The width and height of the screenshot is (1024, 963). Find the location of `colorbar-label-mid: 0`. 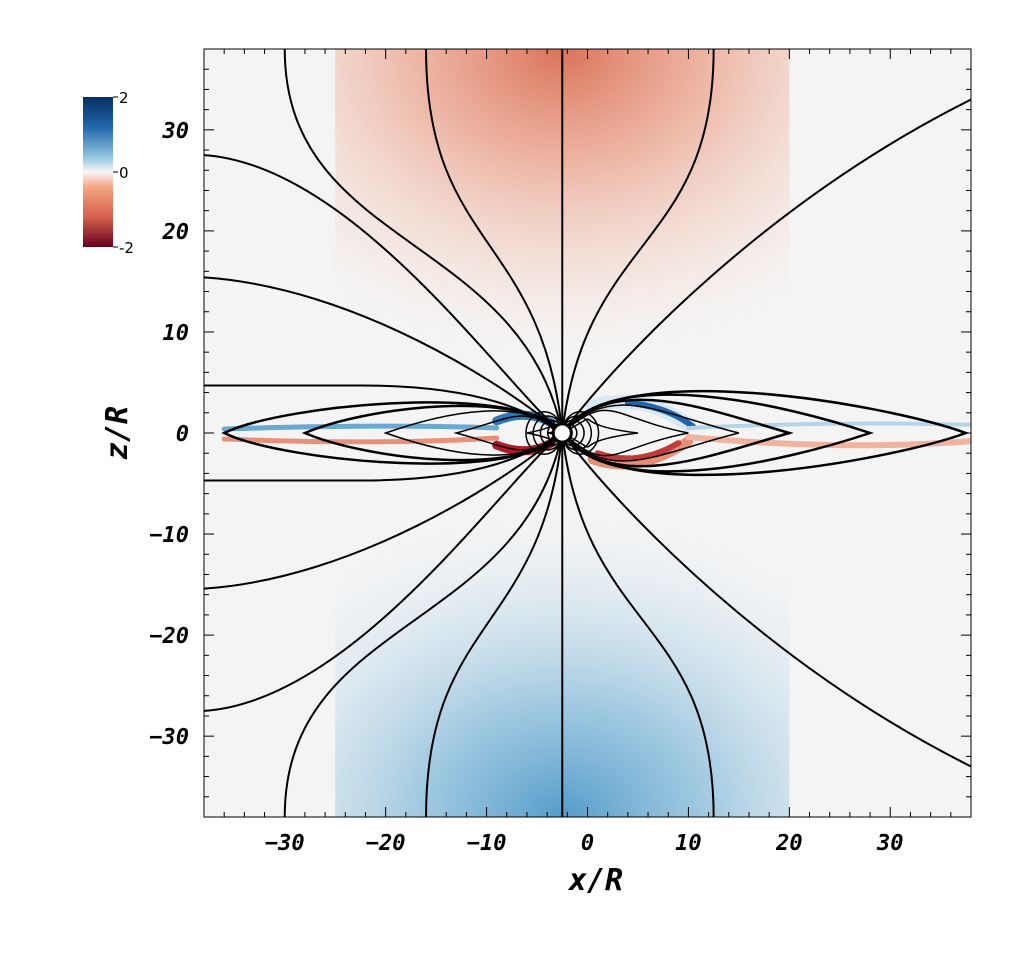

colorbar-label-mid: 0 is located at coordinates (124, 173).